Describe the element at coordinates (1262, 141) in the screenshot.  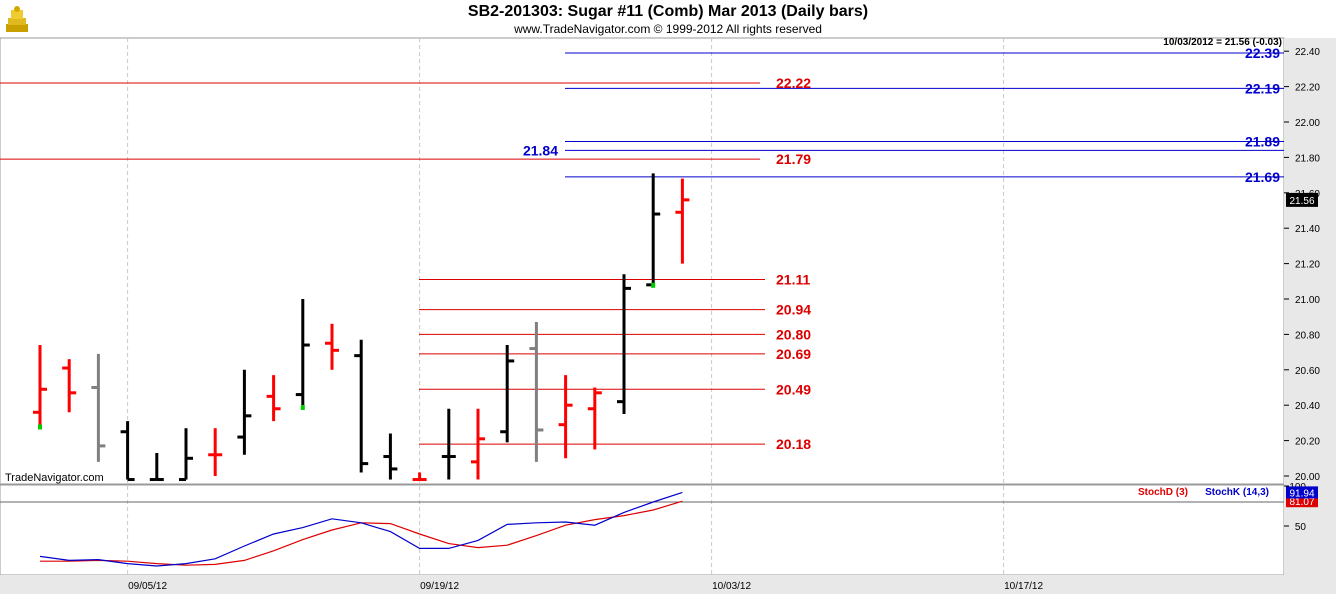
I see `level-label: 21.89` at that location.